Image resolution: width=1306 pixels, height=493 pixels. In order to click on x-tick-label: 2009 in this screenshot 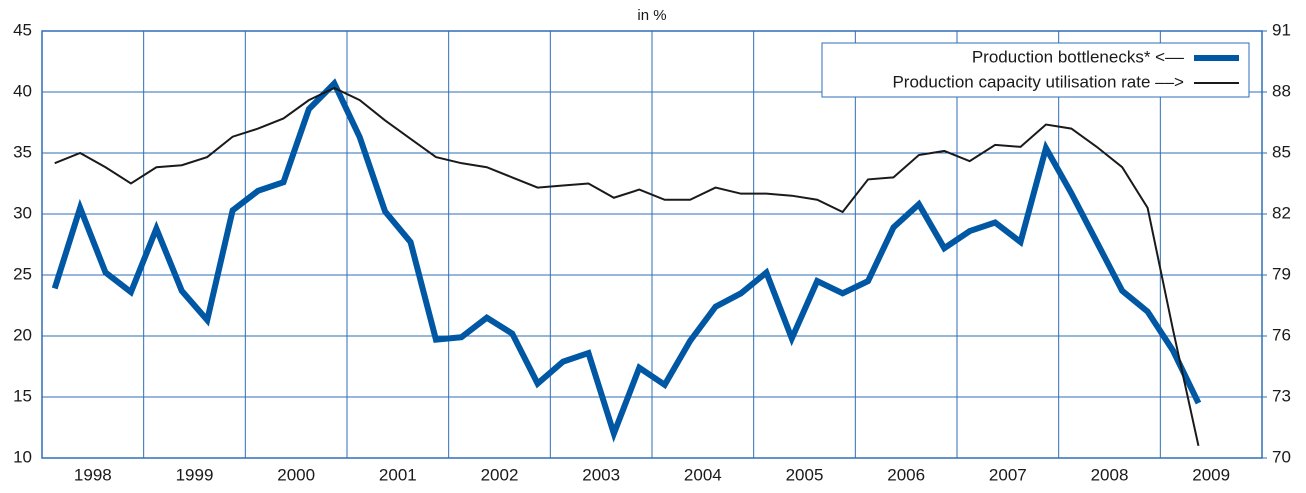, I will do `click(1211, 474)`.